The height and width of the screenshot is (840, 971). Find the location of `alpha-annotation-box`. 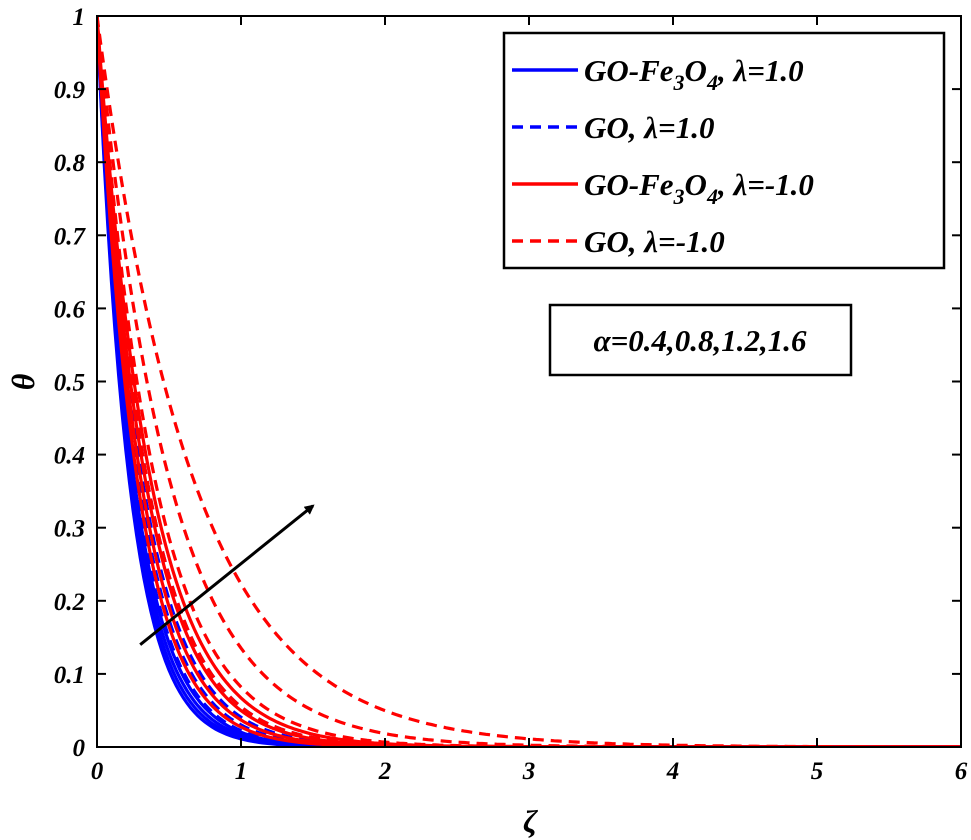

alpha-annotation-box is located at coordinates (700, 340).